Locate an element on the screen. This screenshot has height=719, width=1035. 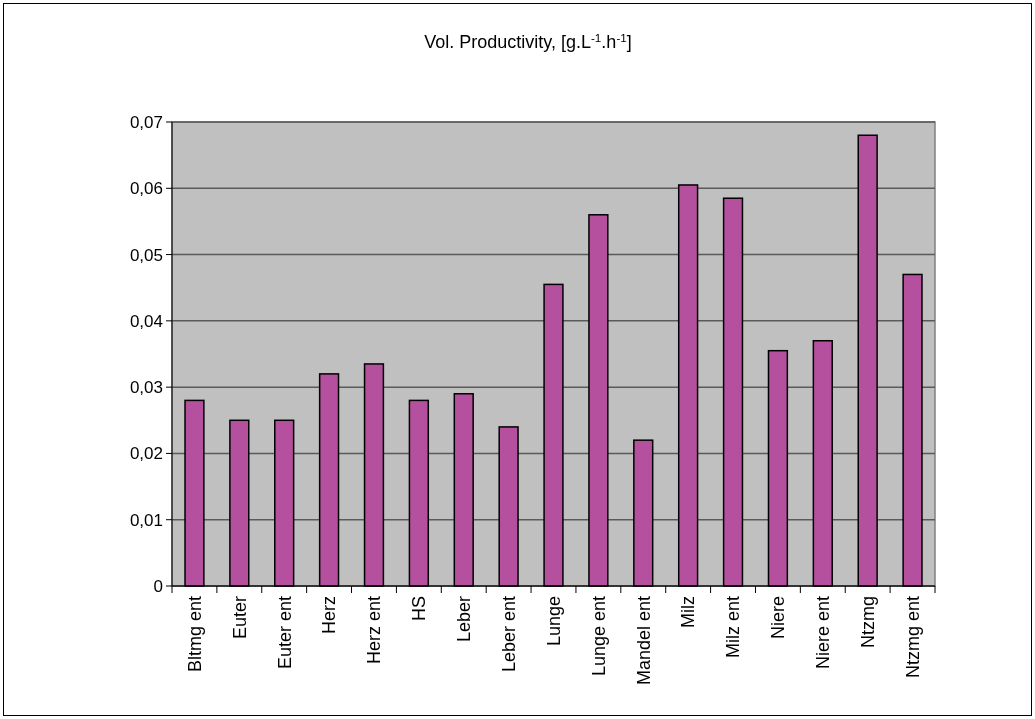
x-tick-label: Niere is located at coordinates (778, 618).